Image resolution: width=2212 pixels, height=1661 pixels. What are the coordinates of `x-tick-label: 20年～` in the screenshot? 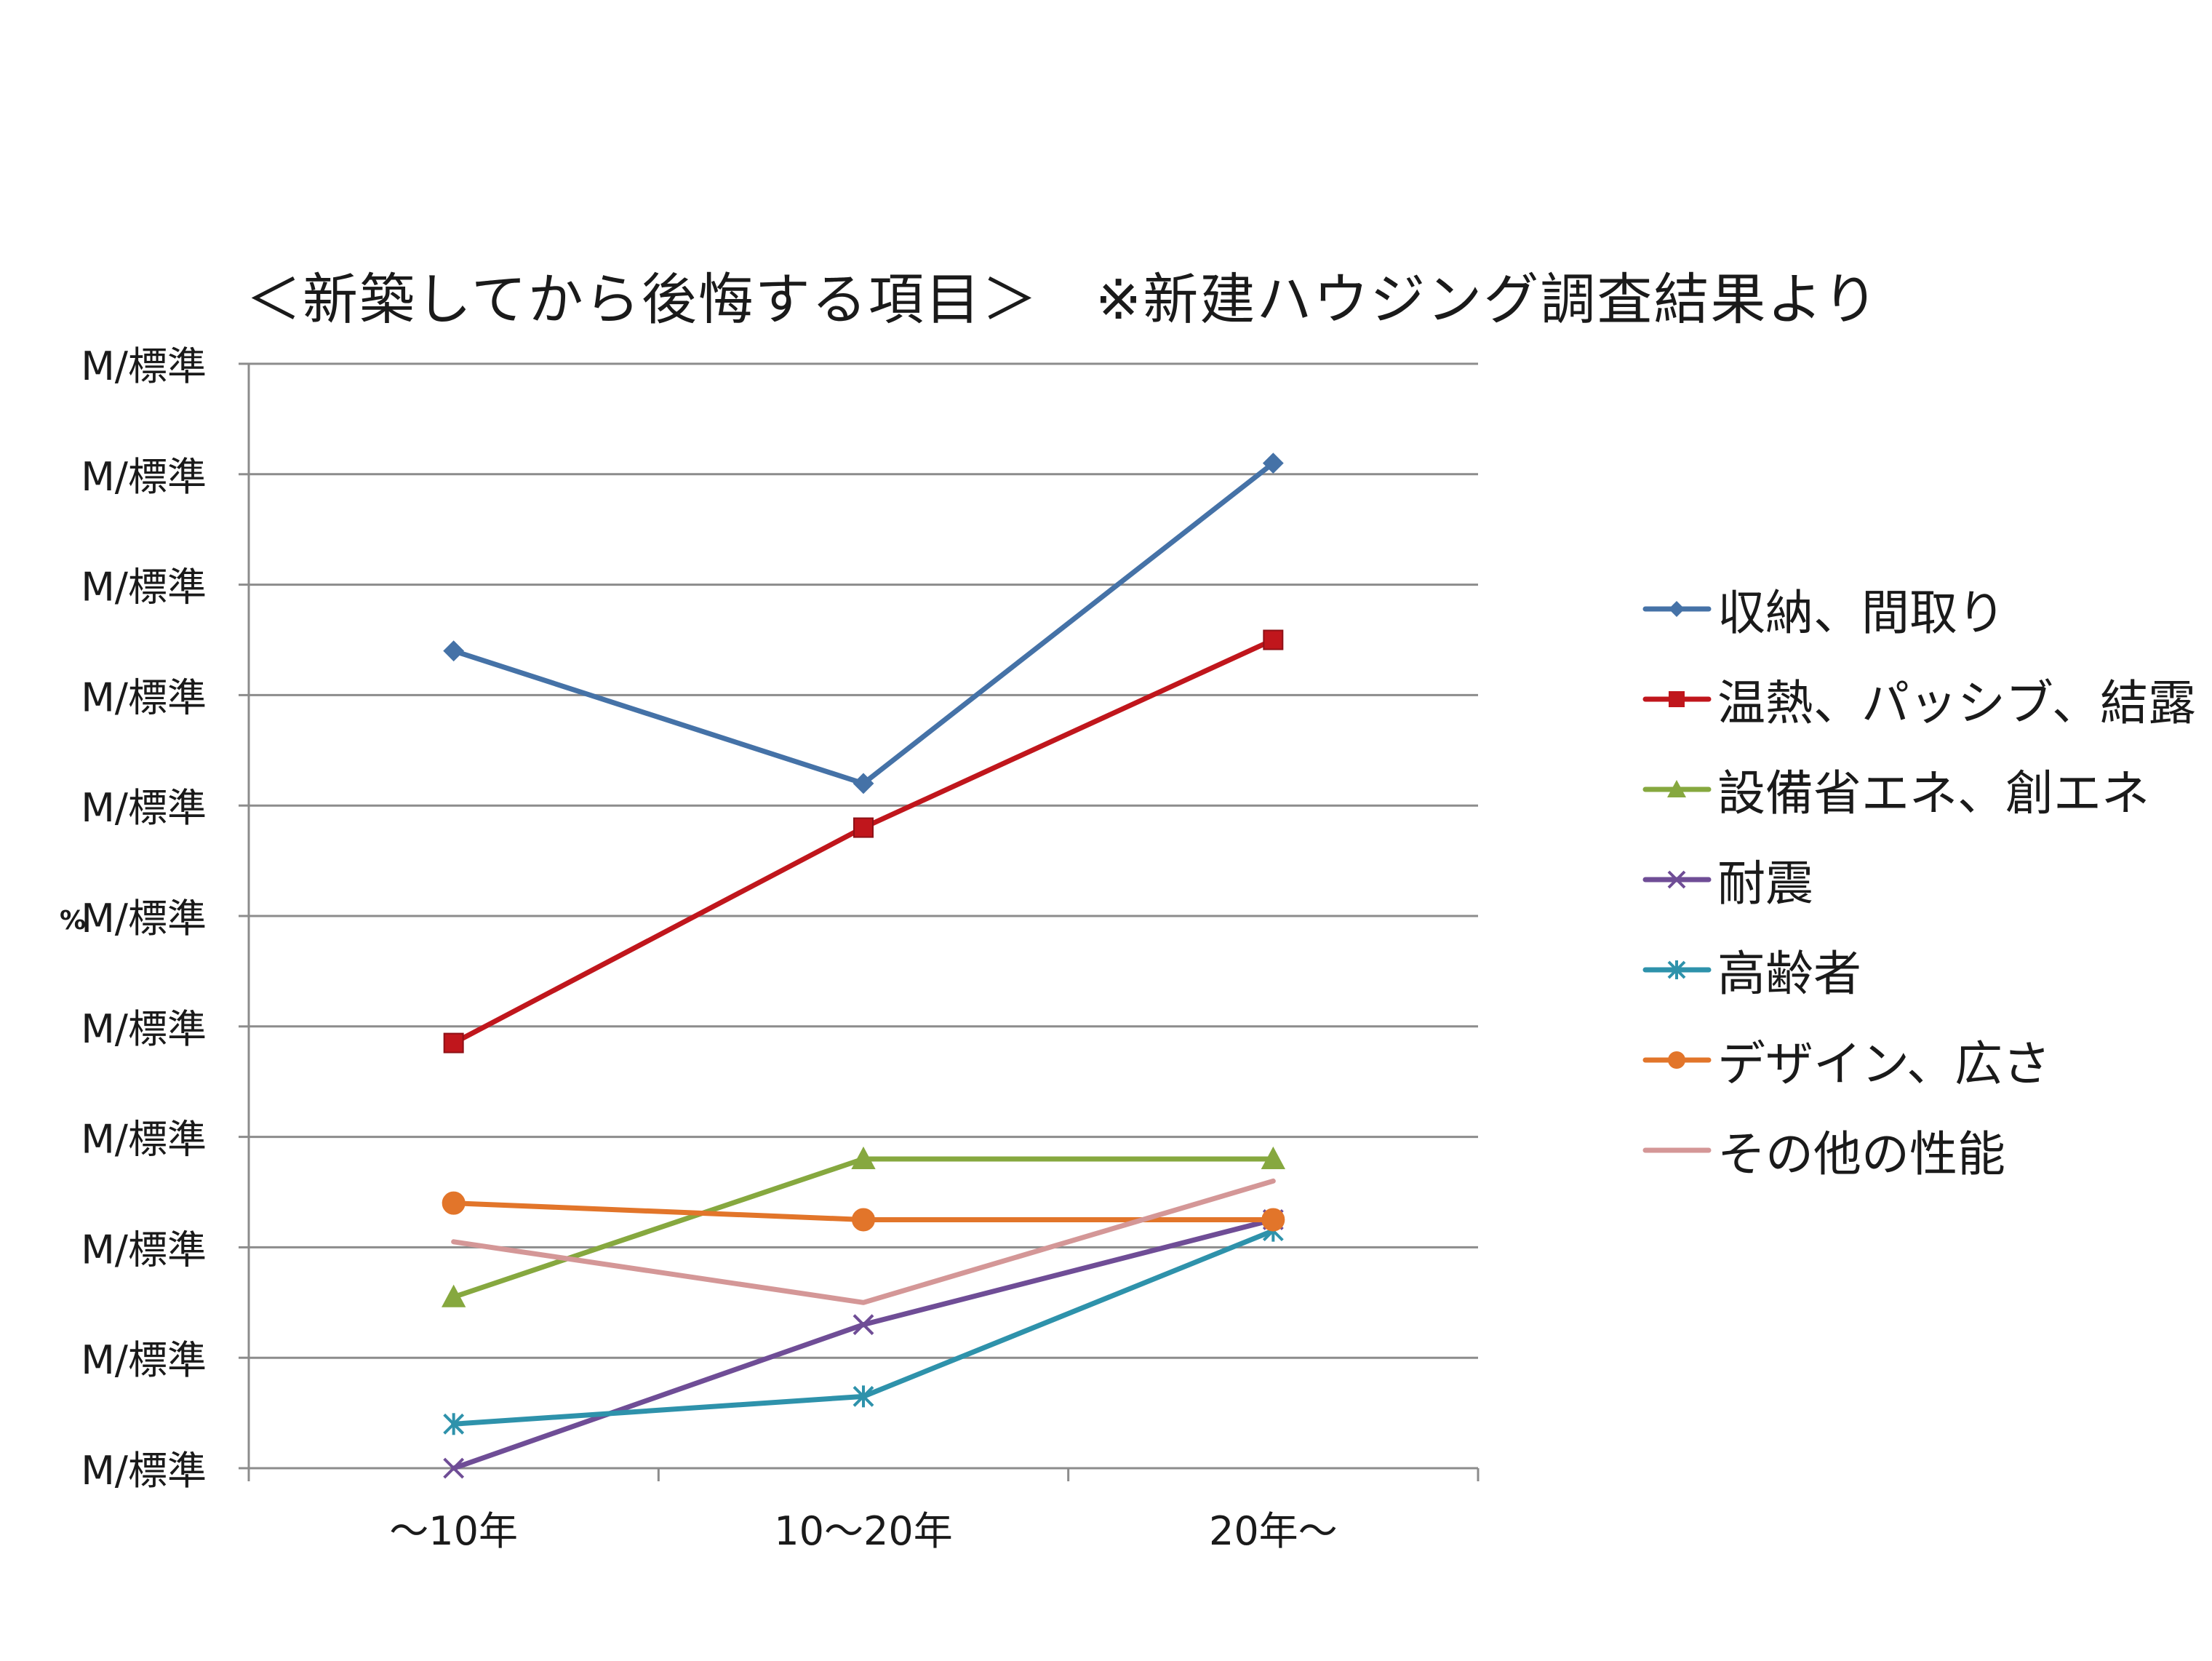 It's located at (1273, 1531).